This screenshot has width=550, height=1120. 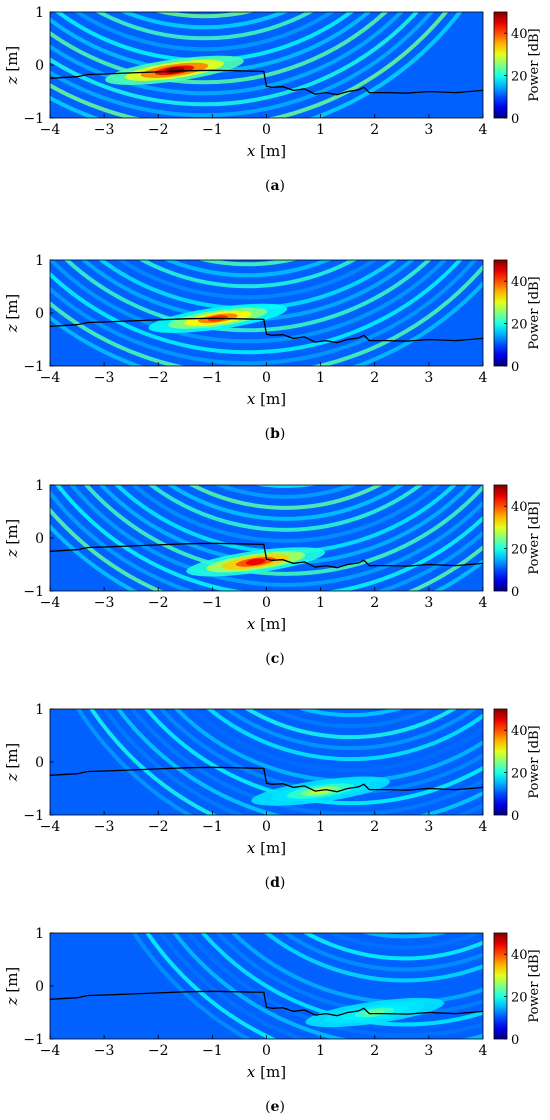 What do you see at coordinates (275, 186) in the screenshot?
I see `subfigure-caption: (a)` at bounding box center [275, 186].